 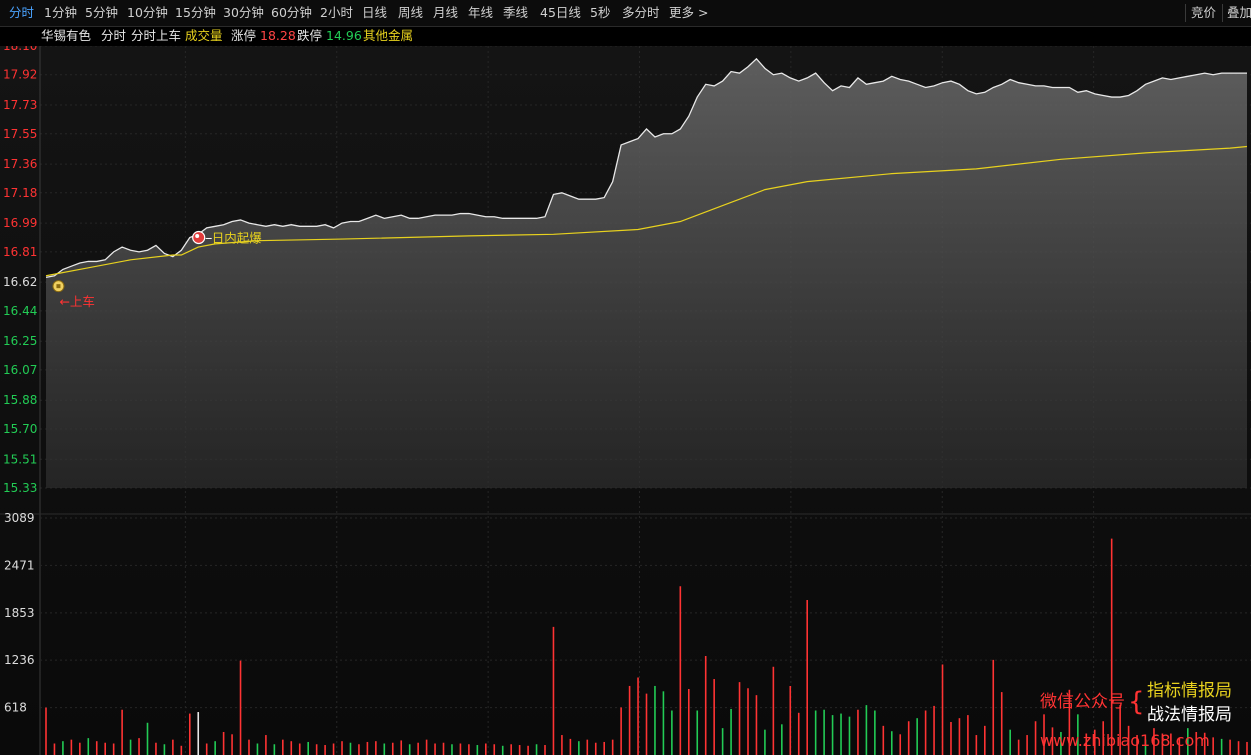 What do you see at coordinates (19, 565) in the screenshot?
I see `volume-tick-label: 2471` at bounding box center [19, 565].